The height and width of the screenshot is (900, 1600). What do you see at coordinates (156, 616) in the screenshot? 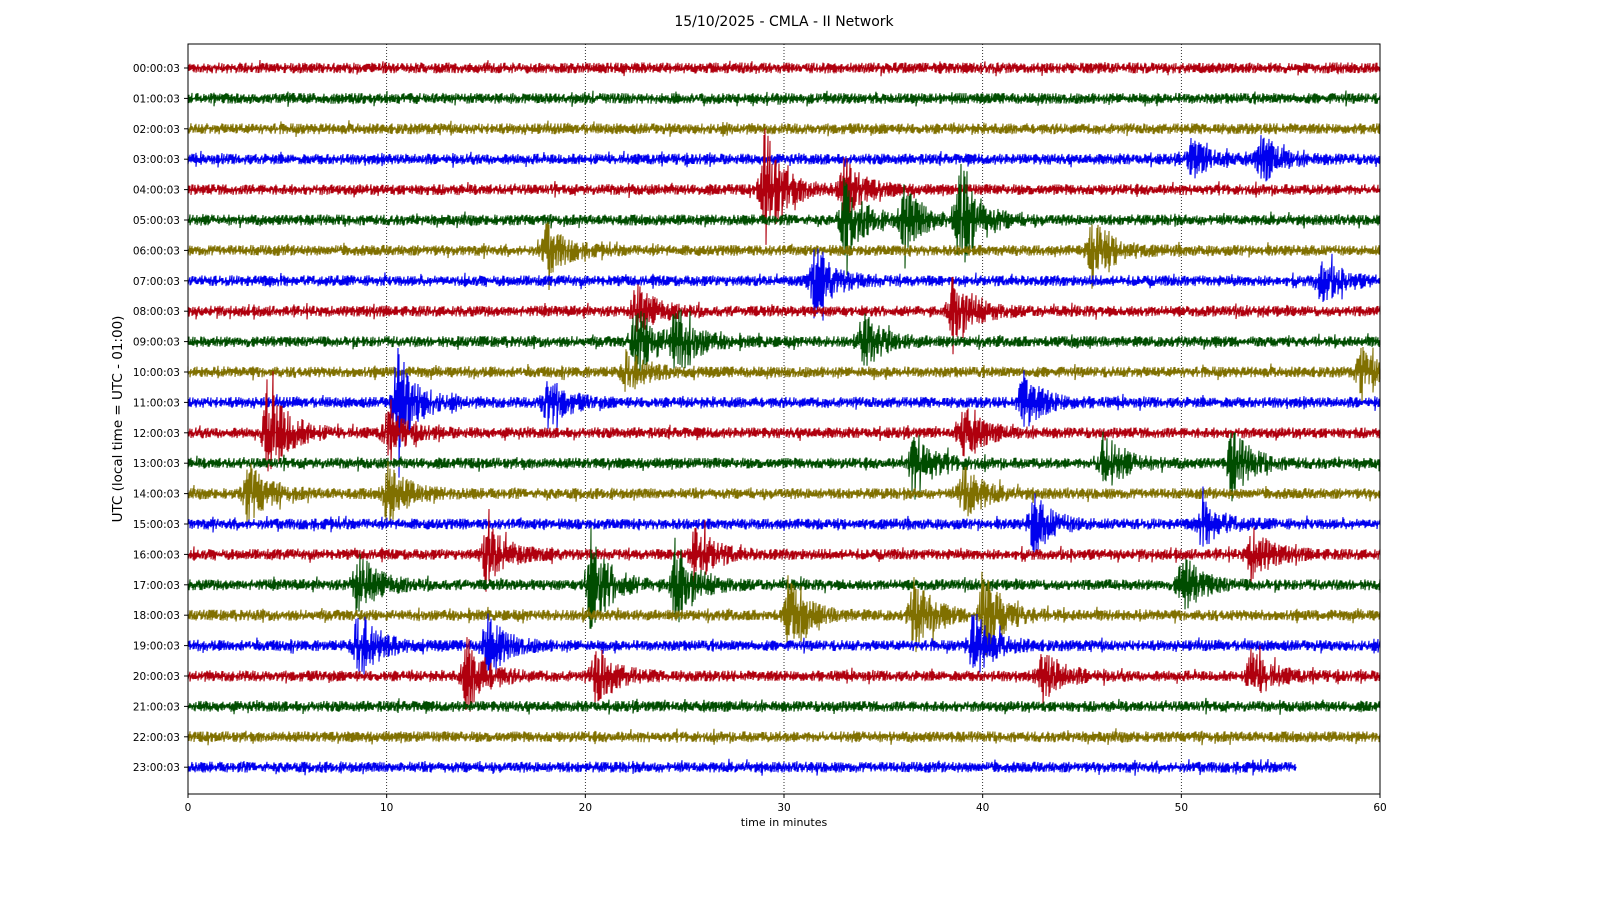
I see `y-tick-label-18: 18:00:03` at bounding box center [156, 616].